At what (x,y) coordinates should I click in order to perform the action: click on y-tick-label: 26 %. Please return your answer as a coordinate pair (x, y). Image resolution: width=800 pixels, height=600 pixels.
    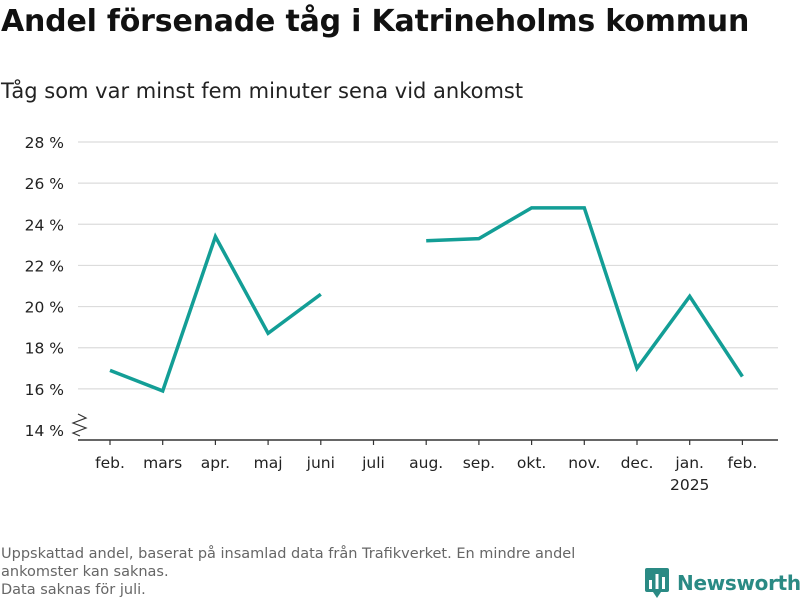
    Looking at the image, I should click on (44, 184).